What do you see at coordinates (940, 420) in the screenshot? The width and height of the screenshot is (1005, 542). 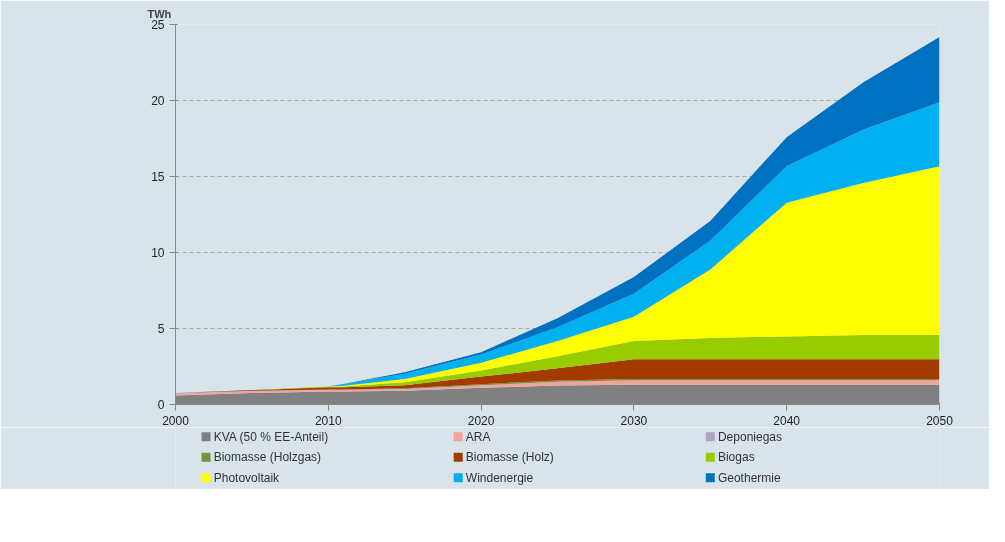 I see `x-tick-label: 2050` at bounding box center [940, 420].